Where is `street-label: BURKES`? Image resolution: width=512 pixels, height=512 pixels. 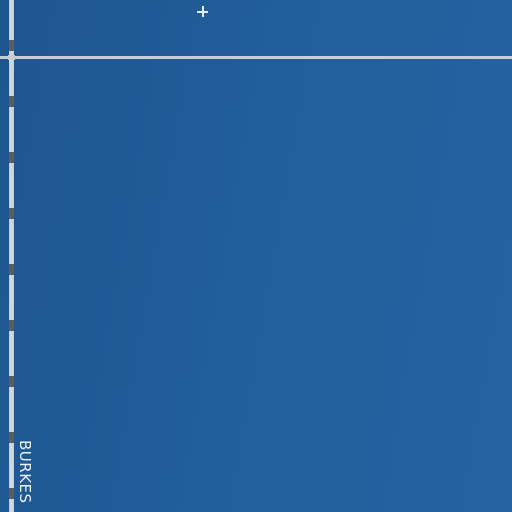 street-label: BURKES is located at coordinates (25, 472).